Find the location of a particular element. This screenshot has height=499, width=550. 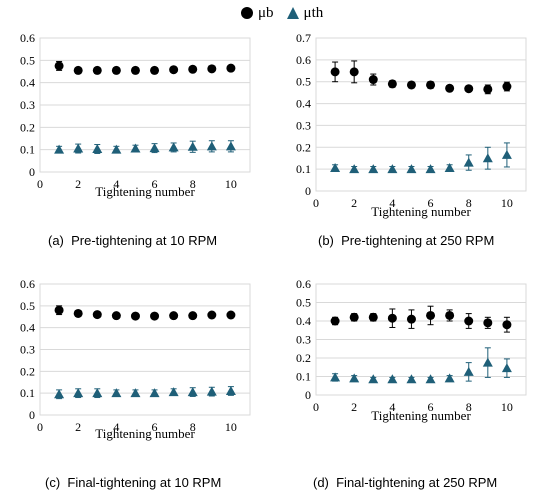

caption-b: (b) Pre-tightening at 250 RPM is located at coordinates (406, 240).